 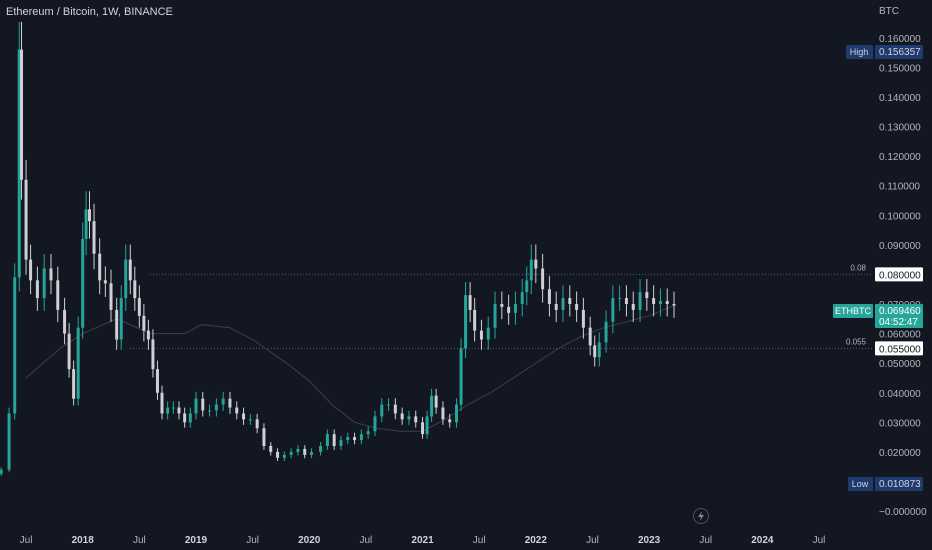 I want to click on level-upper: 0.08 0.080000, so click(x=536, y=272).